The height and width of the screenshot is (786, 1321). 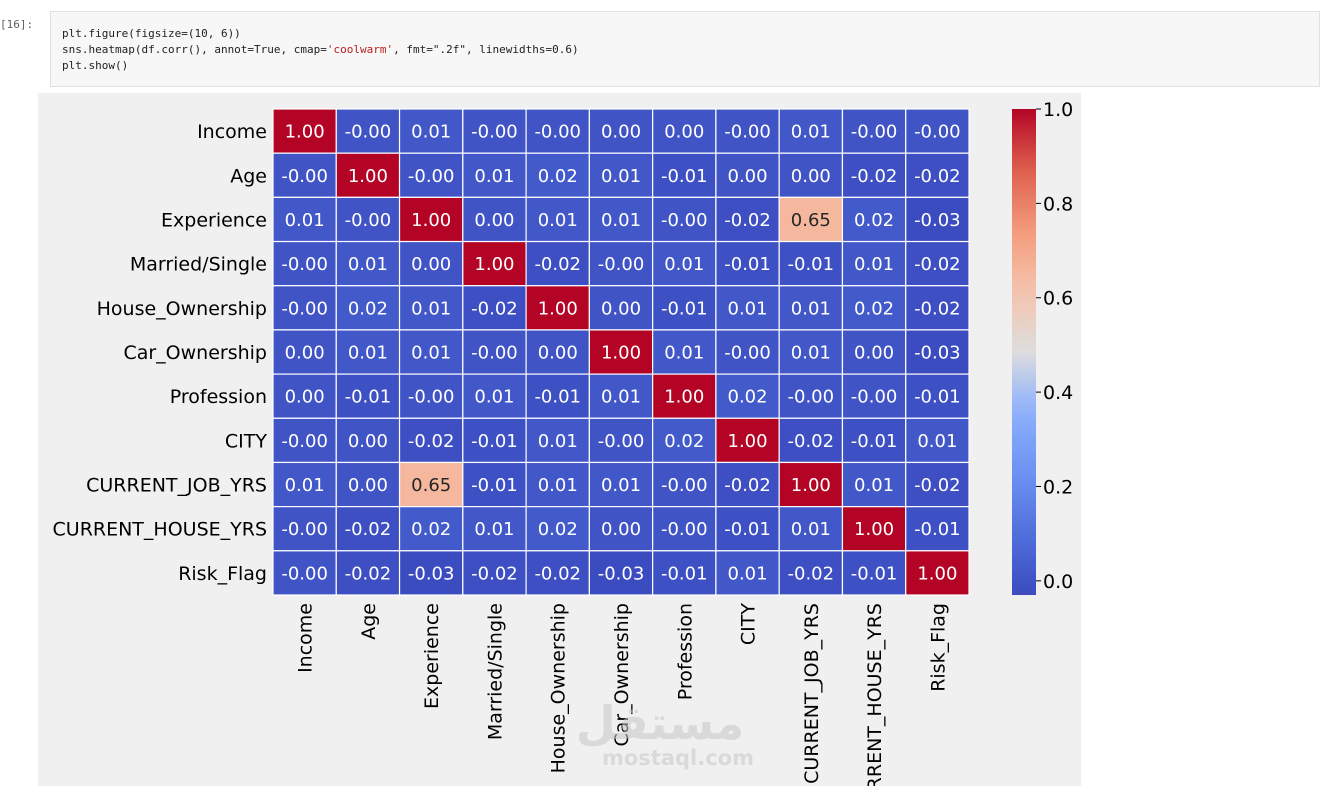 What do you see at coordinates (369, 621) in the screenshot?
I see `x-tick-label: Age` at bounding box center [369, 621].